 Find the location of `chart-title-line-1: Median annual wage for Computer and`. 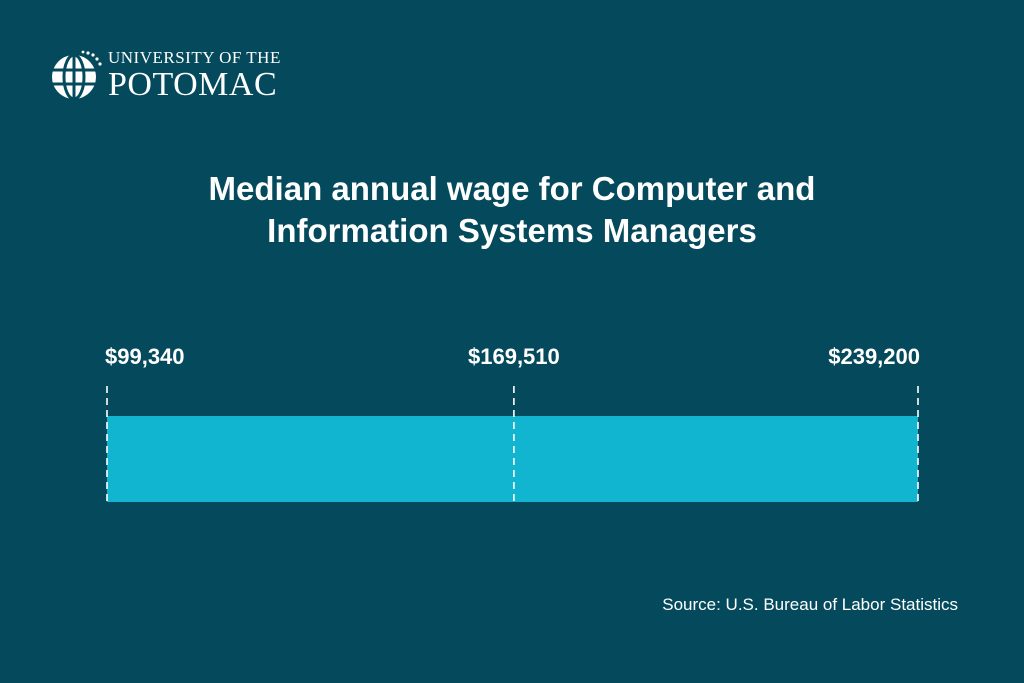

chart-title-line-1: Median annual wage for Computer and is located at coordinates (512, 188).